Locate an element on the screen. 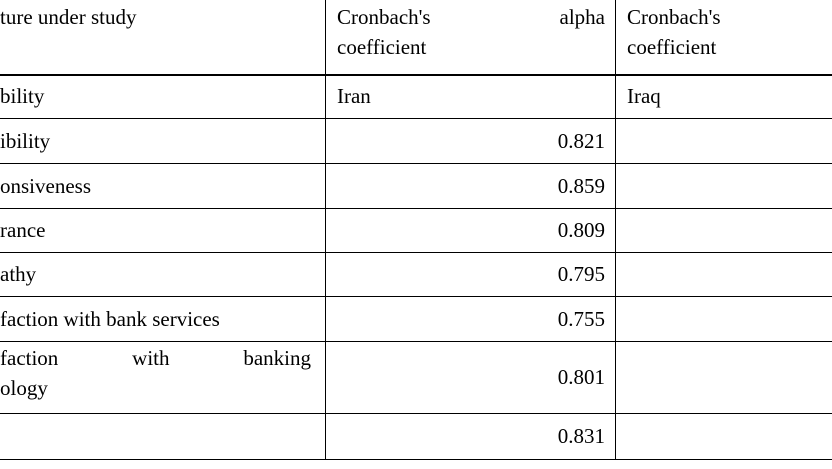 This screenshot has width=832, height=469. cell-value: 0.801 is located at coordinates (471, 377).